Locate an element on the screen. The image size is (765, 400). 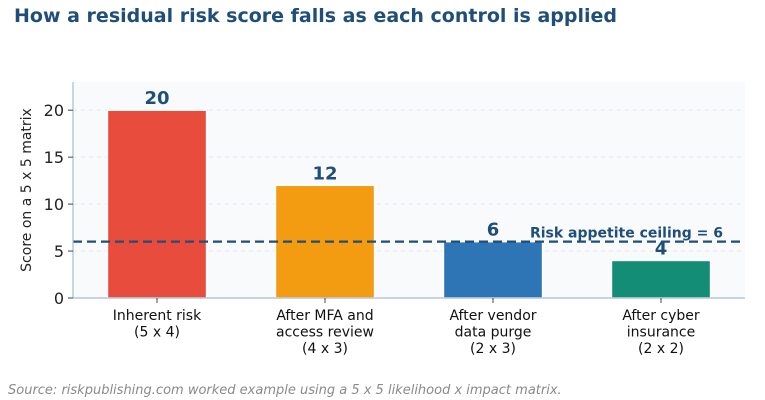
y-tick-label: 5 is located at coordinates (59, 251).